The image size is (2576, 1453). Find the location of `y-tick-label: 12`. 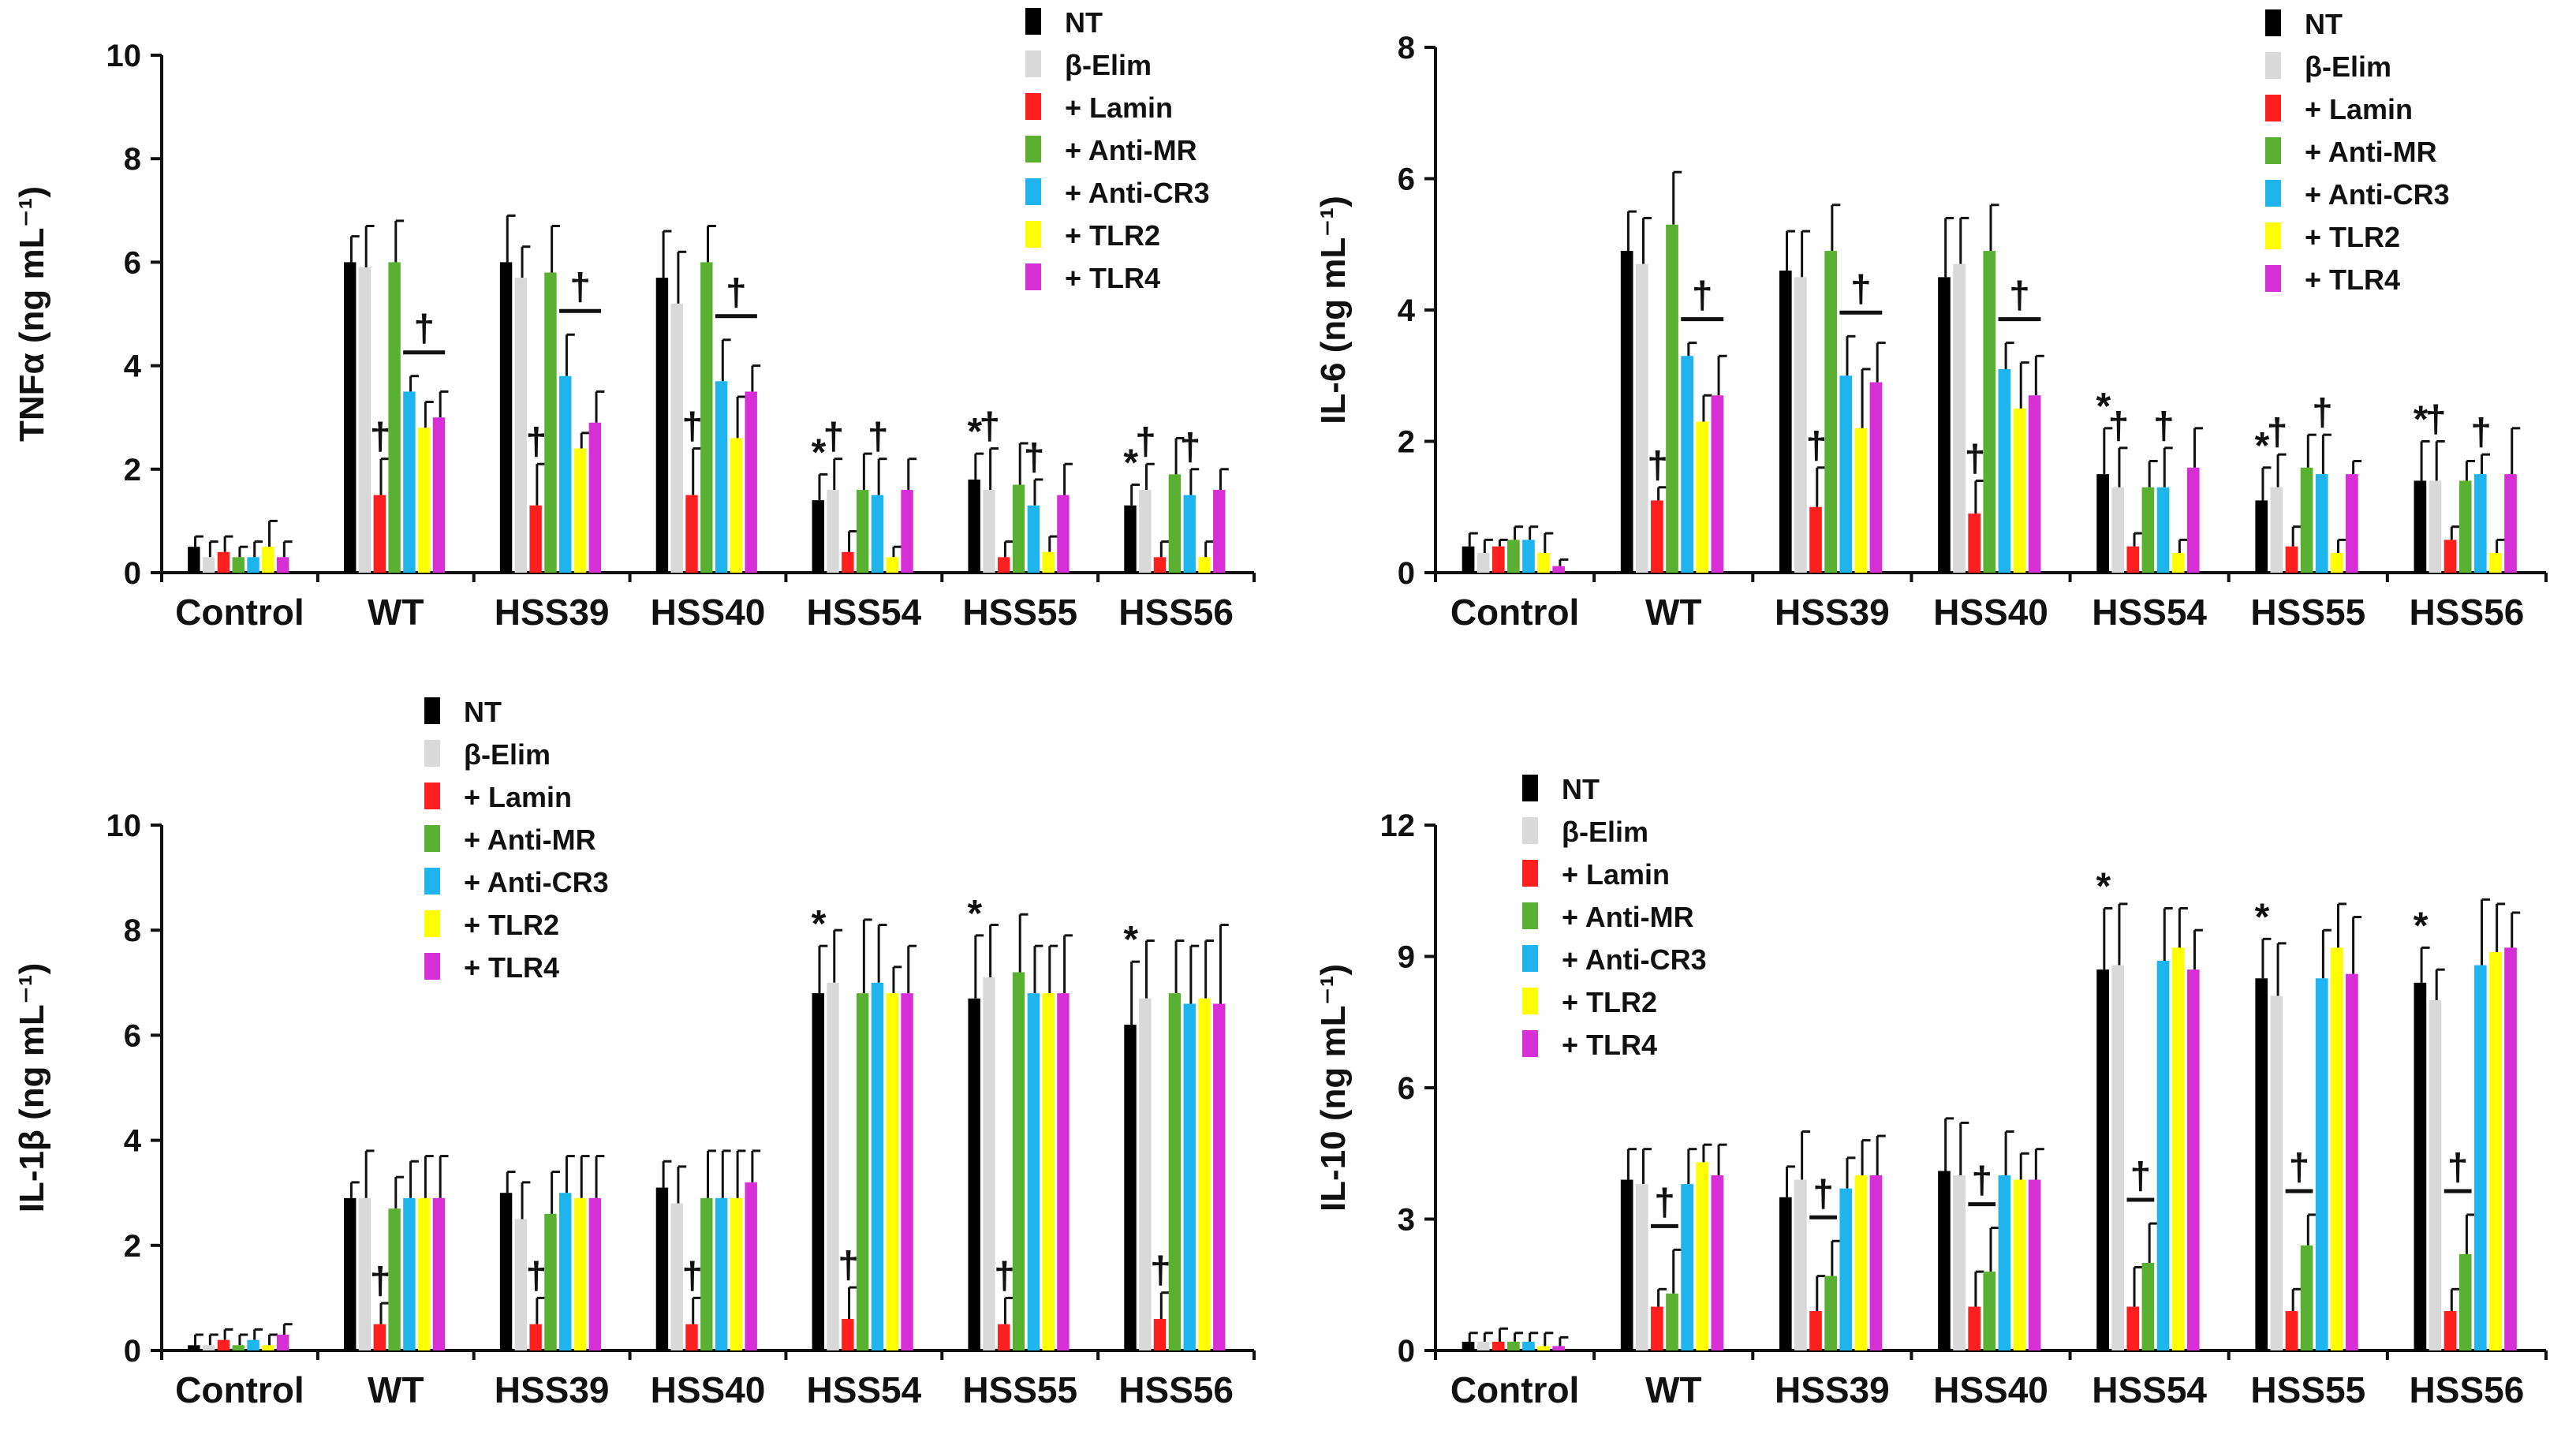

y-tick-label: 12 is located at coordinates (1398, 826).